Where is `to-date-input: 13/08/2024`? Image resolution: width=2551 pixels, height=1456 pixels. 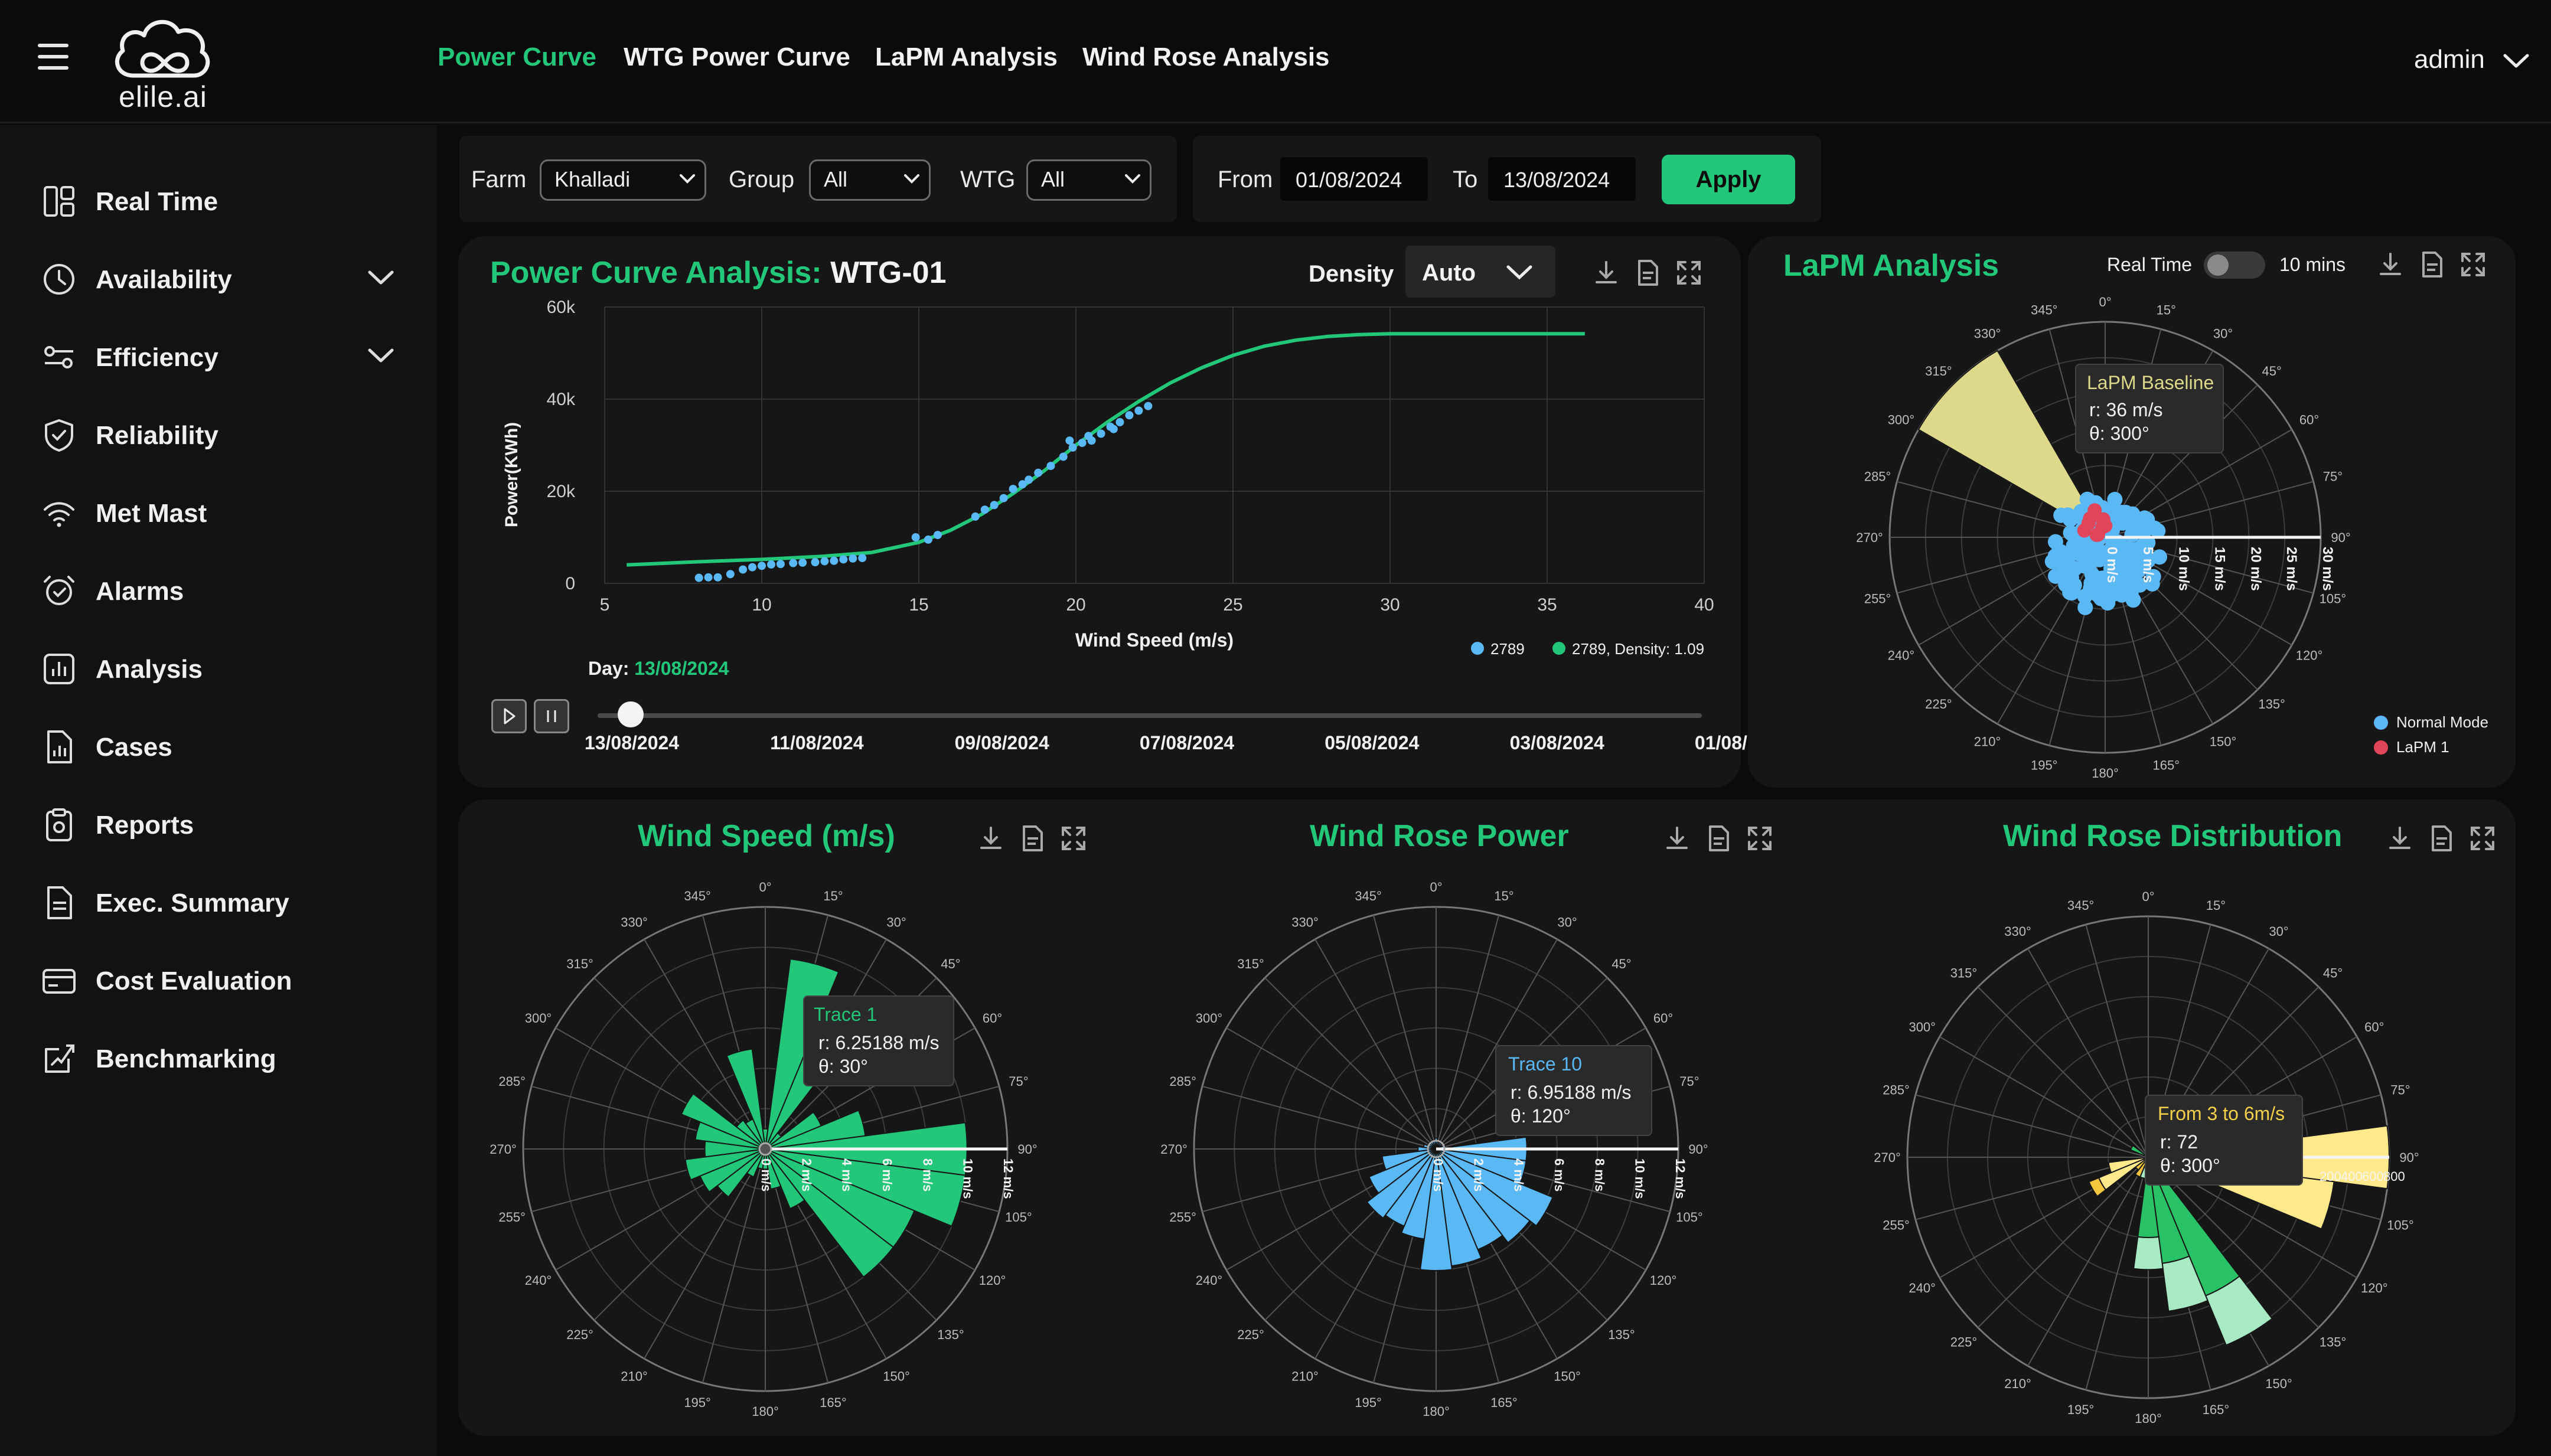 to-date-input: 13/08/2024 is located at coordinates (1562, 179).